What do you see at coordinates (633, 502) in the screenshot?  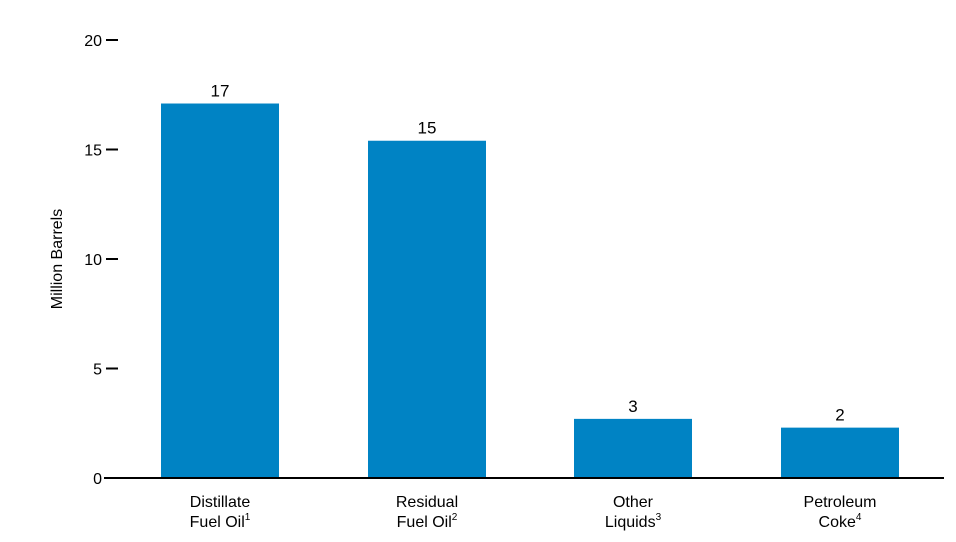 I see `x-category-label-line1: Other` at bounding box center [633, 502].